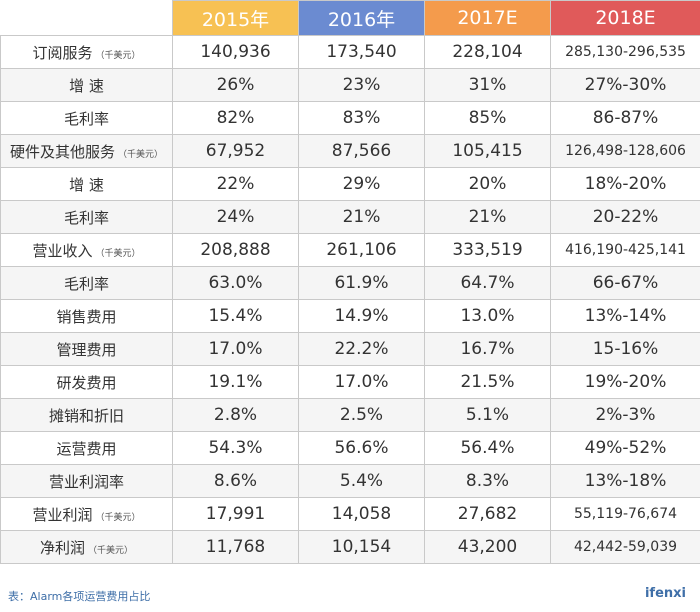  What do you see at coordinates (86, 85) in the screenshot?
I see `row-label-text: 增 速` at bounding box center [86, 85].